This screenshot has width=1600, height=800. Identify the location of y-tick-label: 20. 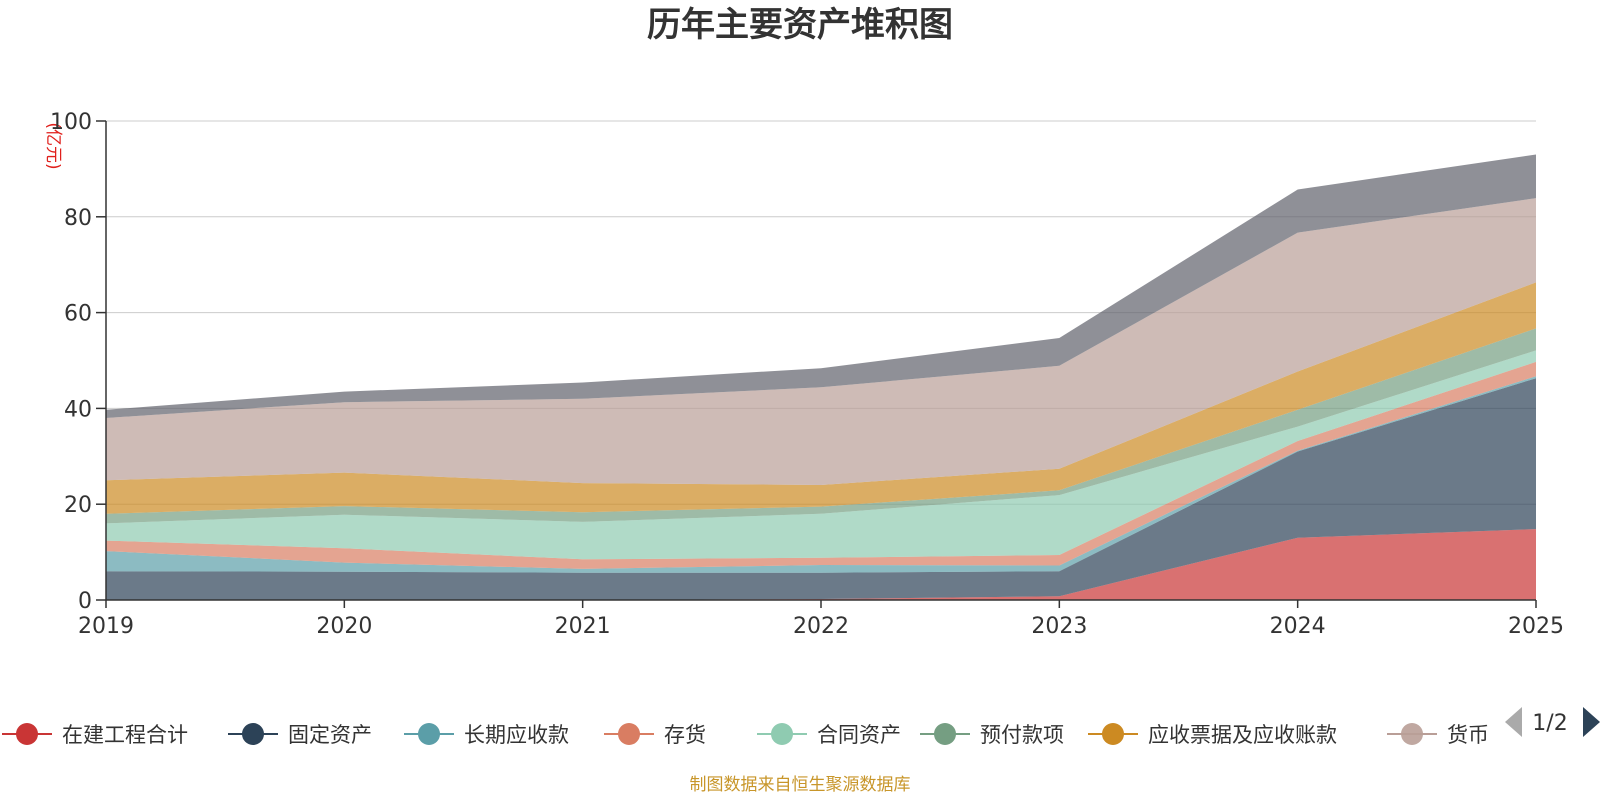
(78, 505).